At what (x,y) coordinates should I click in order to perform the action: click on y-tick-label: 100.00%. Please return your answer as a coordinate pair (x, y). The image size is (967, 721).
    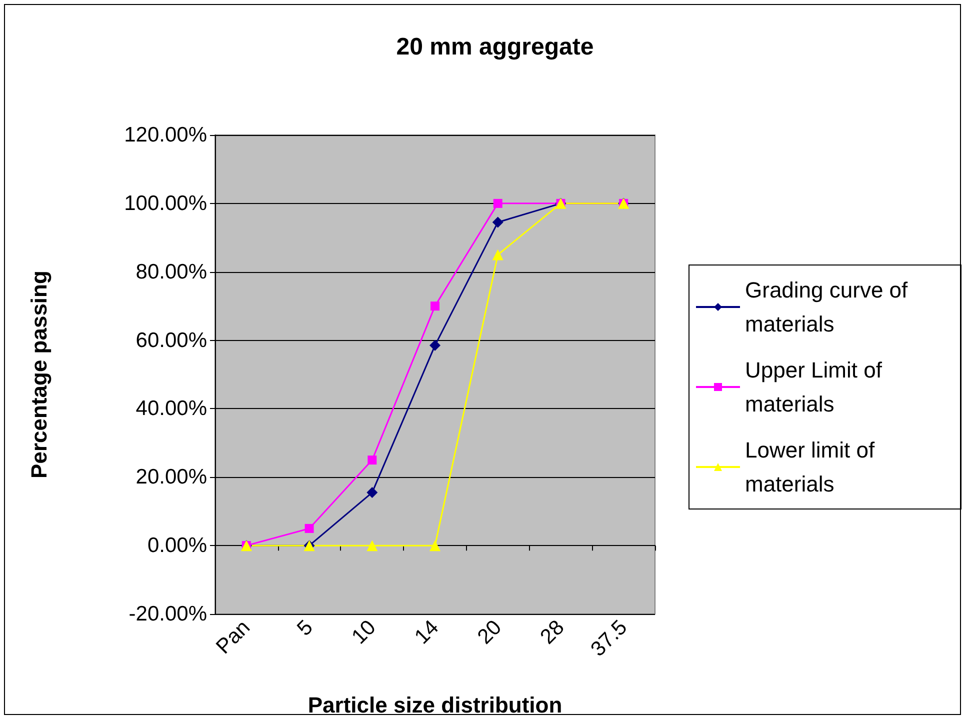
    Looking at the image, I should click on (165, 203).